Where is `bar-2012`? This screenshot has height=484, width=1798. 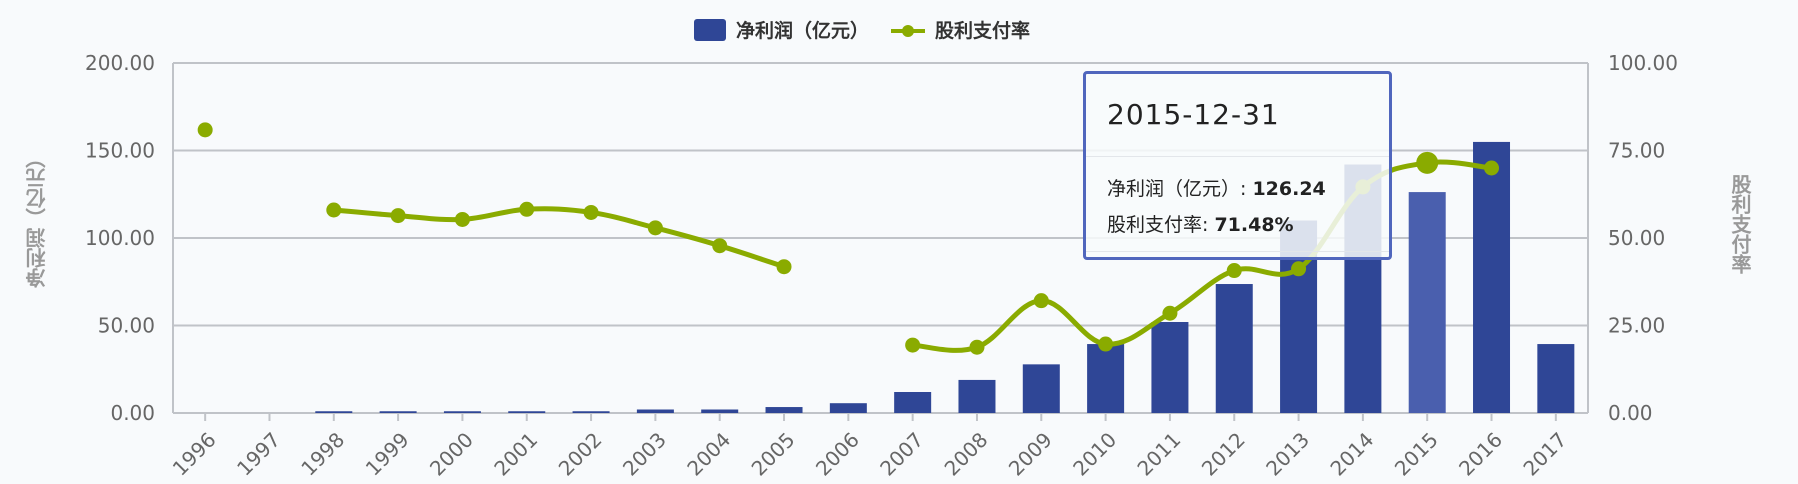 bar-2012 is located at coordinates (1234, 348).